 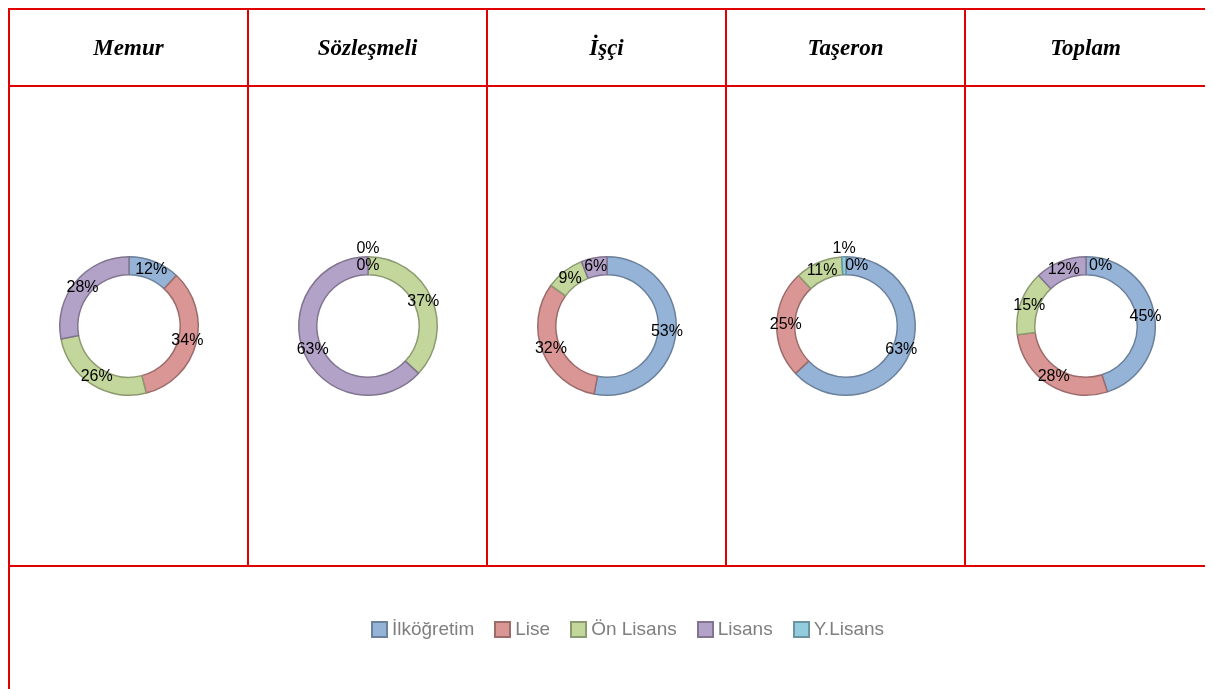 What do you see at coordinates (433, 629) in the screenshot?
I see `legend-label: İlköğretim` at bounding box center [433, 629].